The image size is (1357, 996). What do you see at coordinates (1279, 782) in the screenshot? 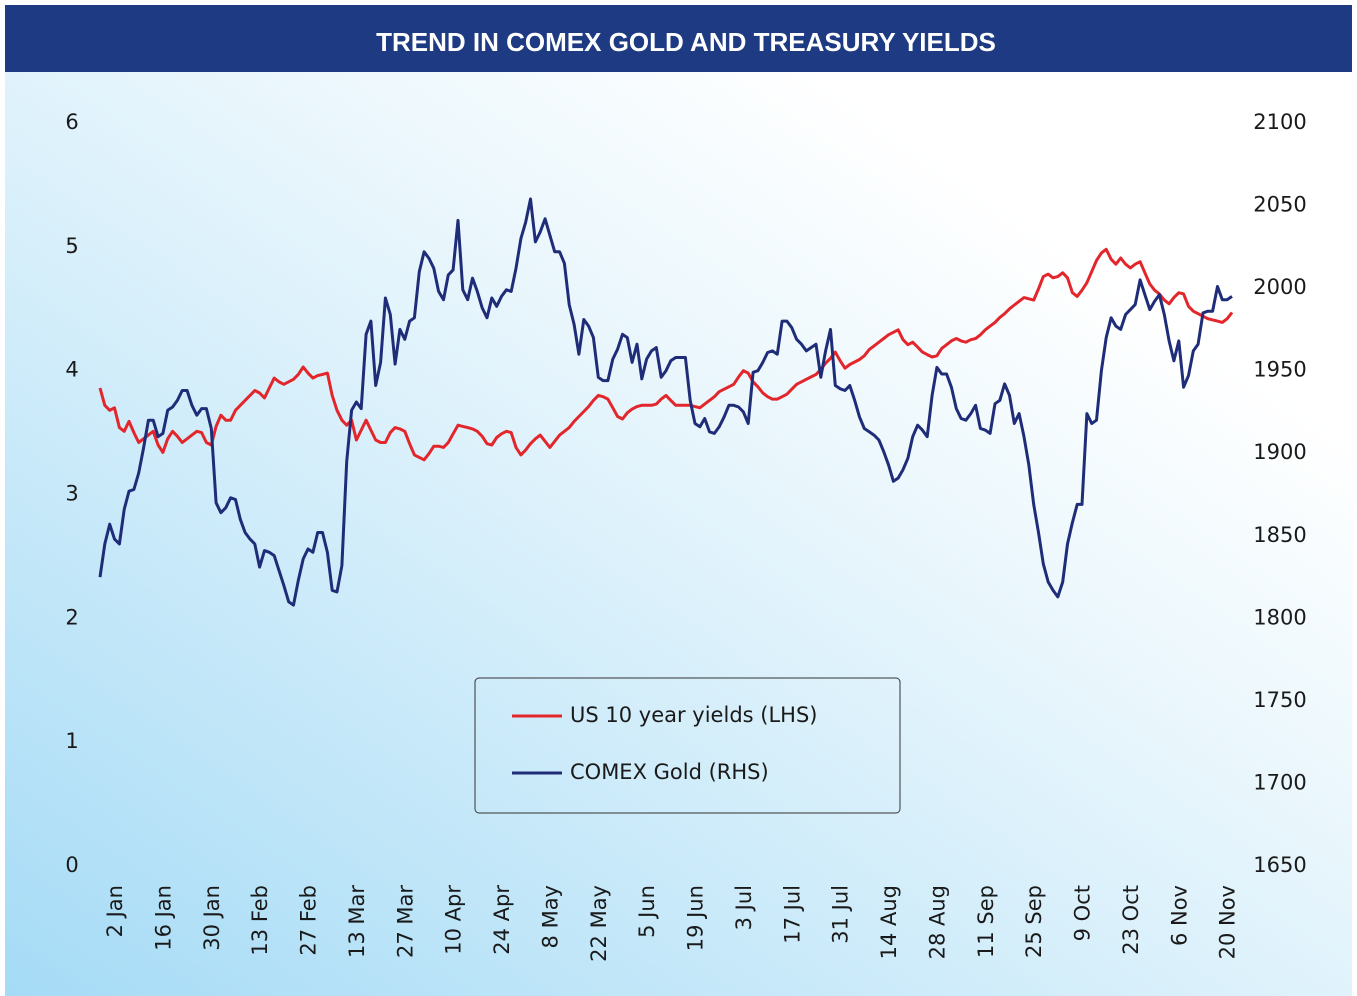
I see `y2-tick-label: 1700` at bounding box center [1279, 782].